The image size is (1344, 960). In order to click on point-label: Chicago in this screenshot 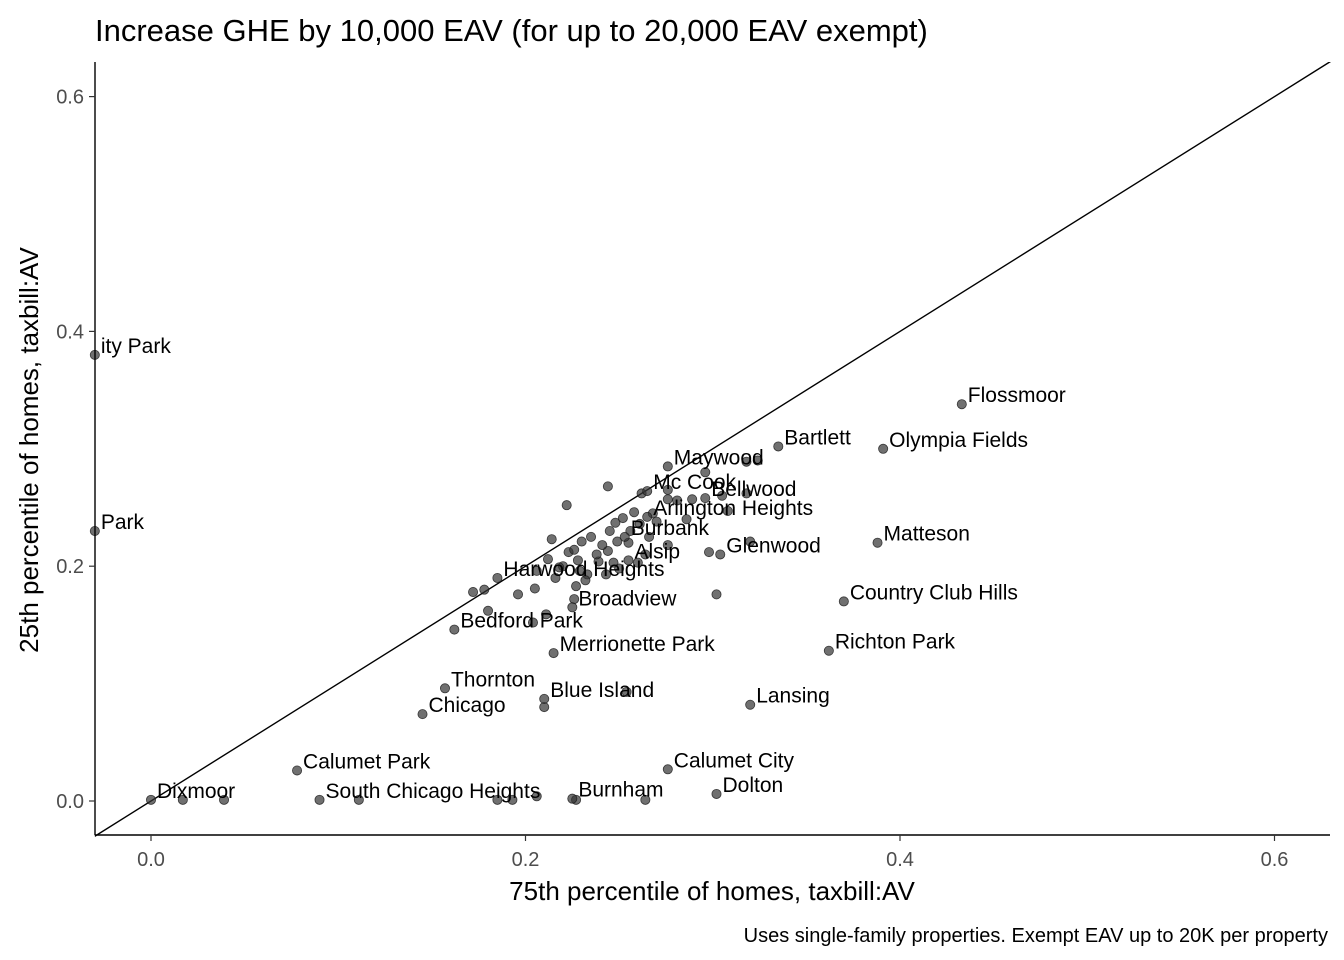, I will do `click(467, 705)`.